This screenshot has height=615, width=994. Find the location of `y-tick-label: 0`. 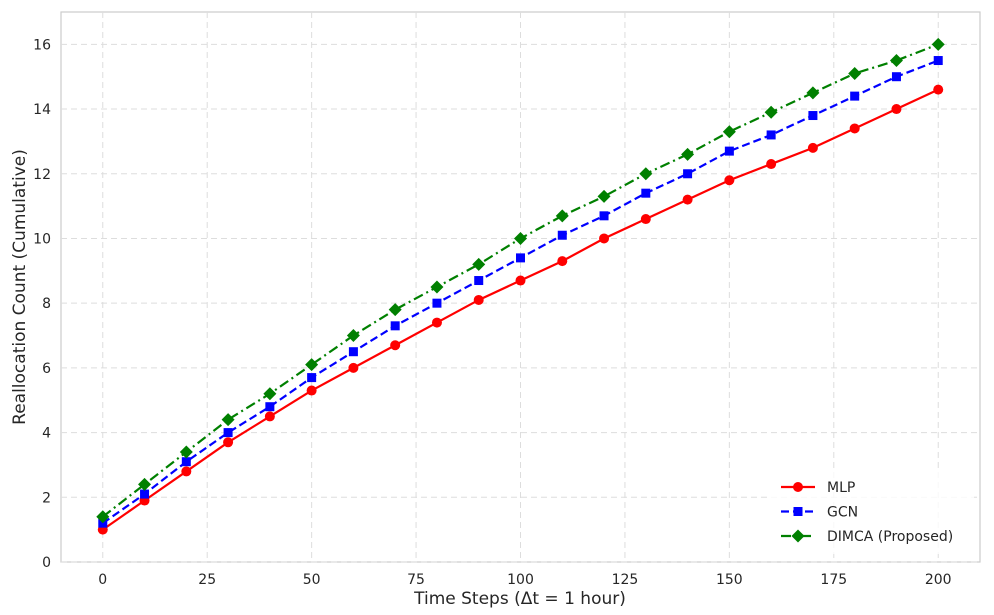

y-tick-label: 0 is located at coordinates (46, 563).